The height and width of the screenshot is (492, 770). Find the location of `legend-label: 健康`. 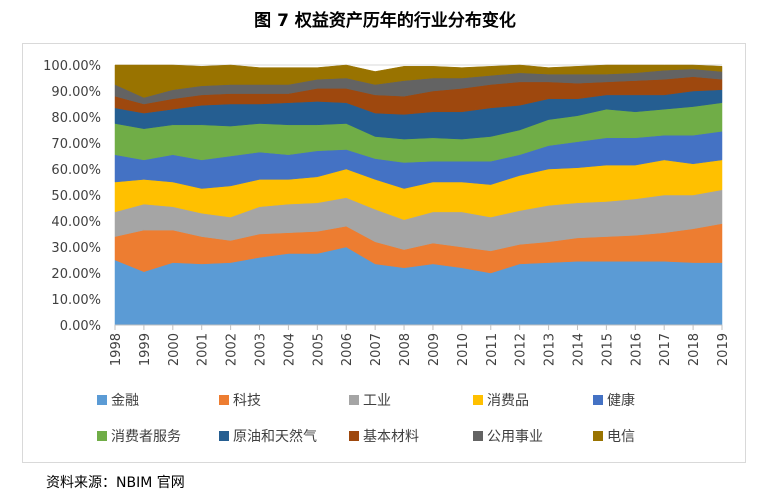

legend-label: 健康 is located at coordinates (621, 400).